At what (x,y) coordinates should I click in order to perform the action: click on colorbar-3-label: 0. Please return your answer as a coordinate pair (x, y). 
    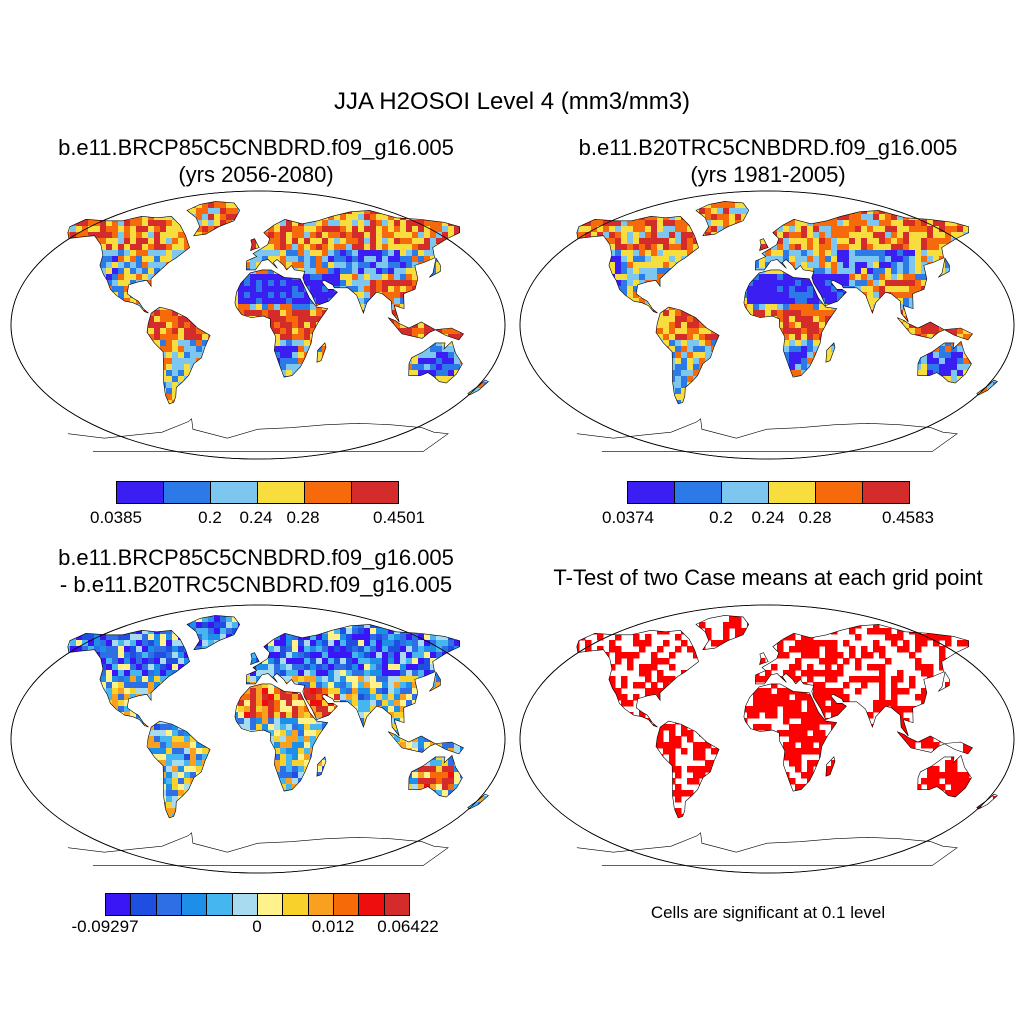
    Looking at the image, I should click on (257, 926).